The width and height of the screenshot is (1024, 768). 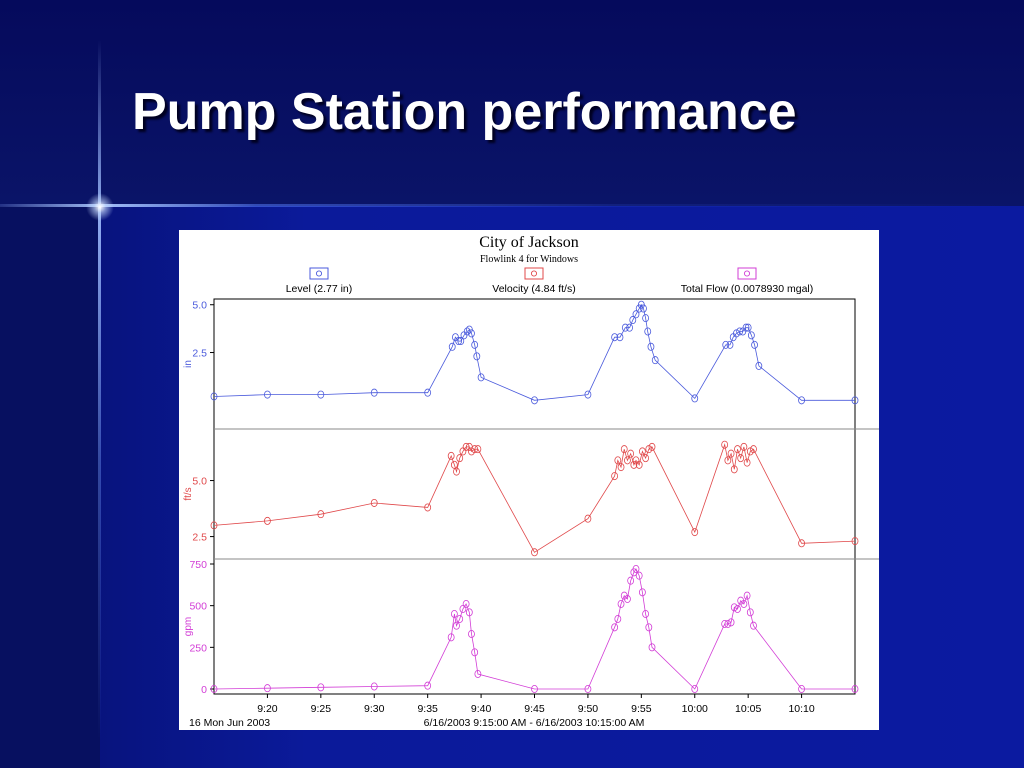 What do you see at coordinates (188, 626) in the screenshot?
I see `y-axis-label-2: gpm` at bounding box center [188, 626].